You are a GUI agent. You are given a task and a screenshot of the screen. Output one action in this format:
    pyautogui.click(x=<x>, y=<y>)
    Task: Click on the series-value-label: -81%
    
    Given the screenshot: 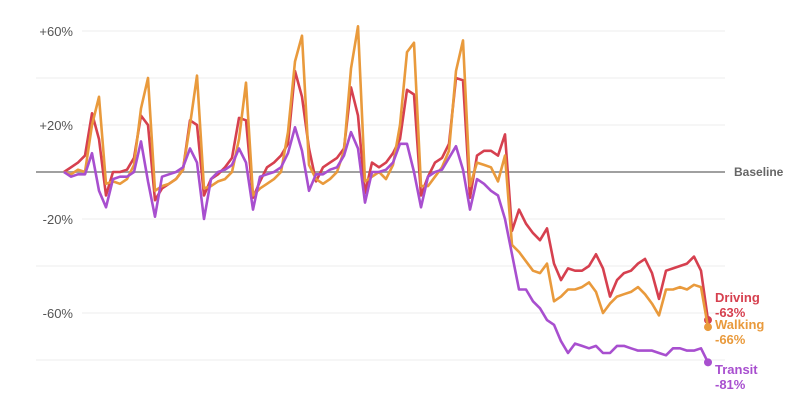 What is the action you would take?
    pyautogui.click(x=730, y=384)
    